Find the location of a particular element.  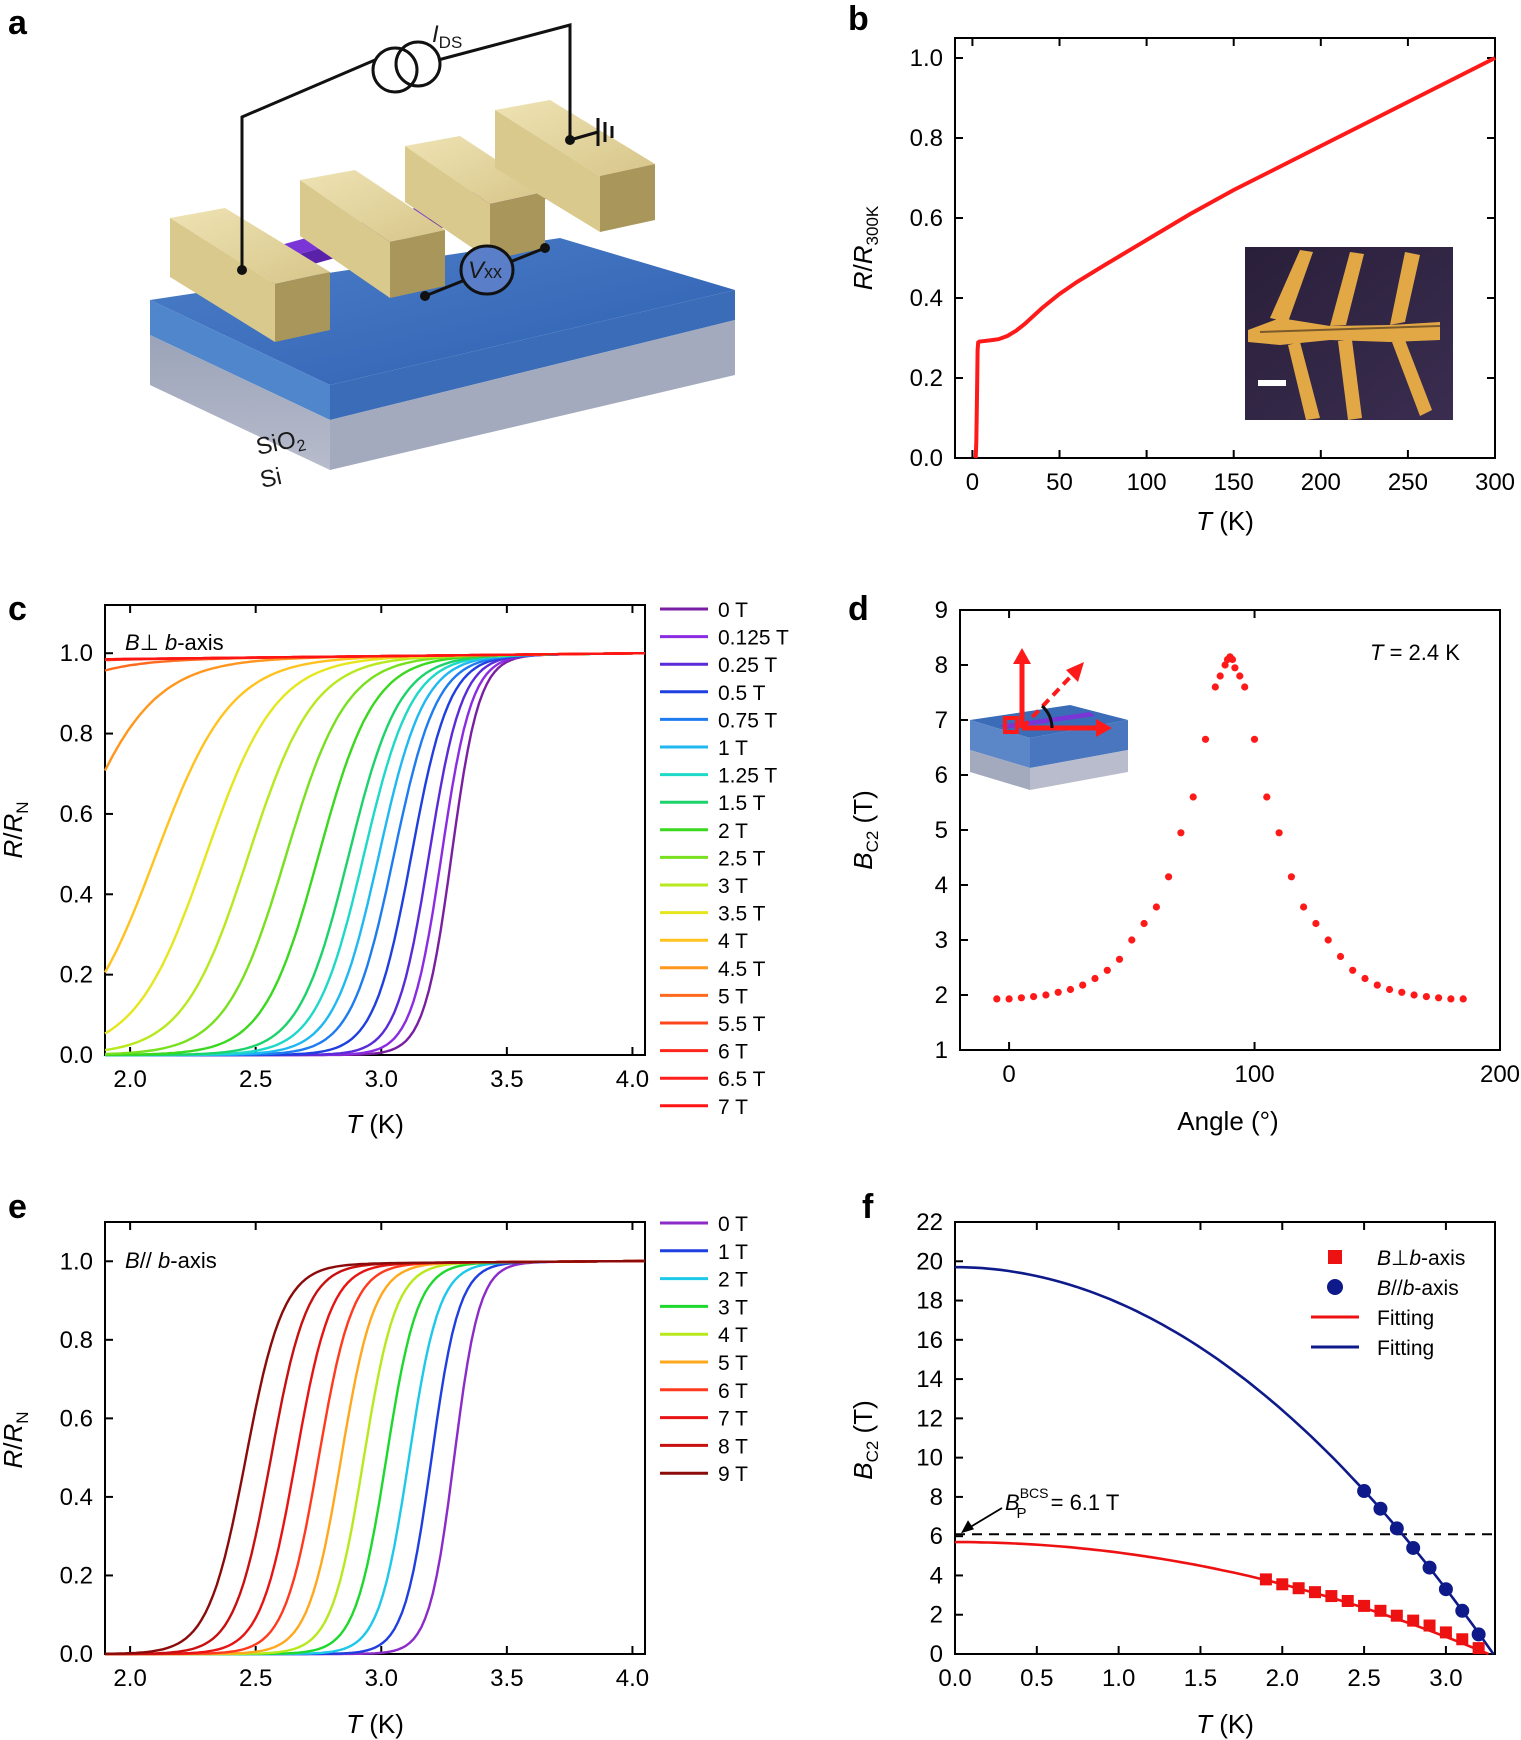

d-xlabel: Angle (°) is located at coordinates (1227, 1121).